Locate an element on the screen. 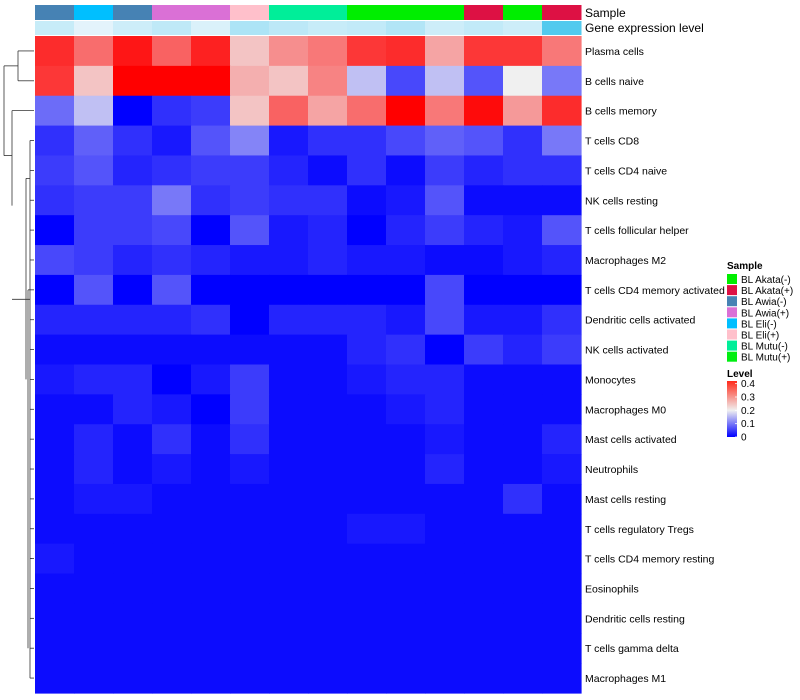  row-label: T cells regulatory Tregs is located at coordinates (639, 530).